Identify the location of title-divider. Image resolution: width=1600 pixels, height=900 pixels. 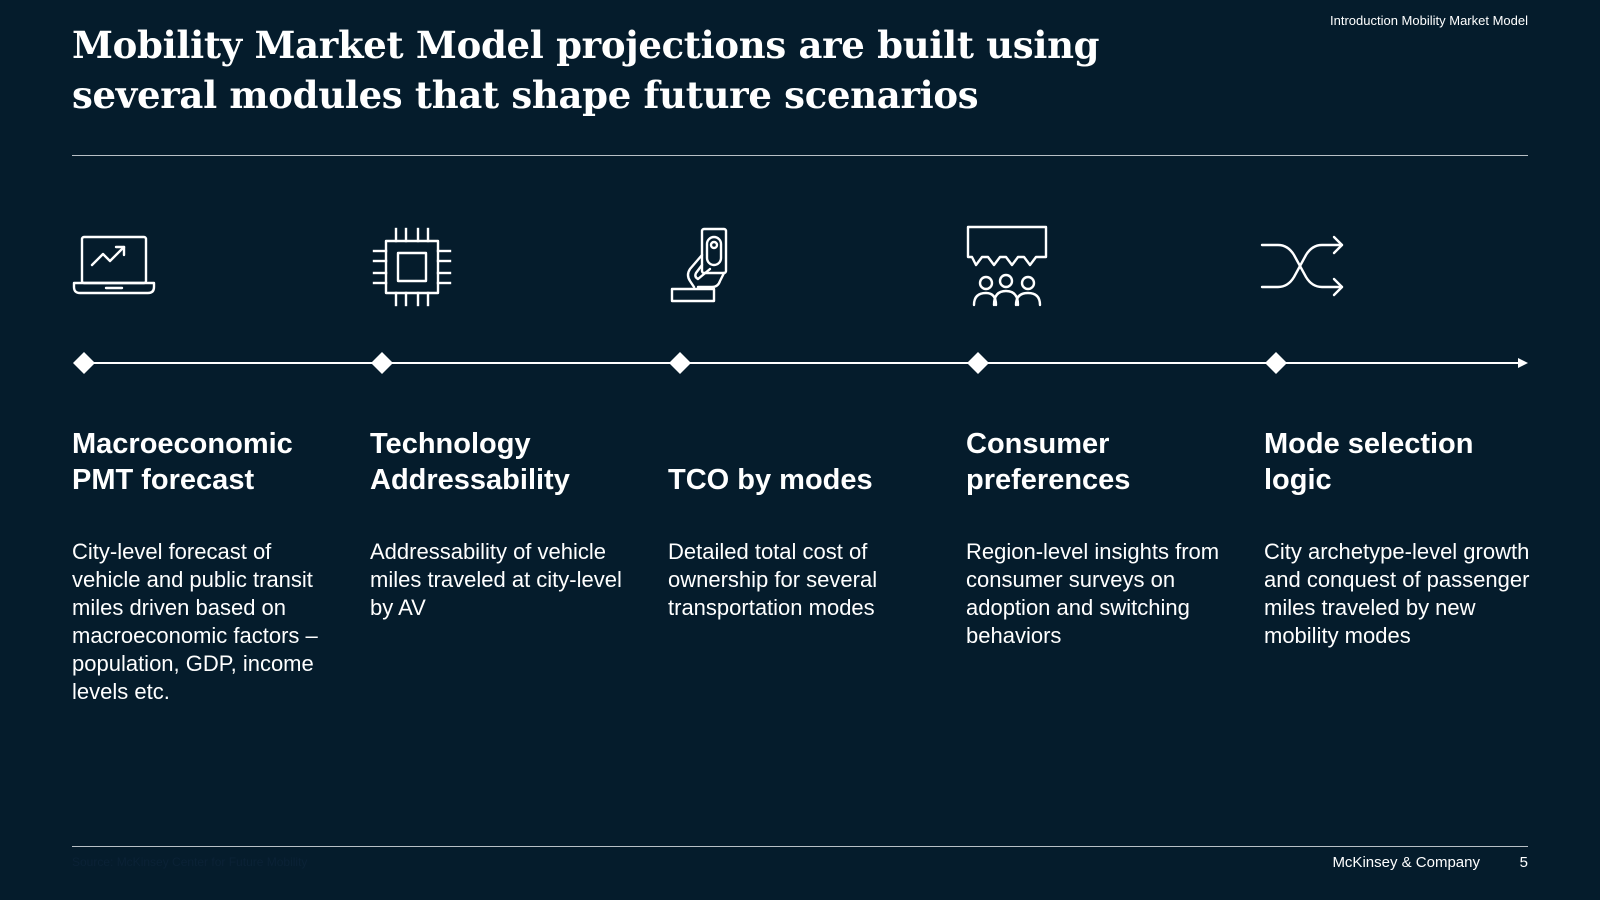
(800, 155).